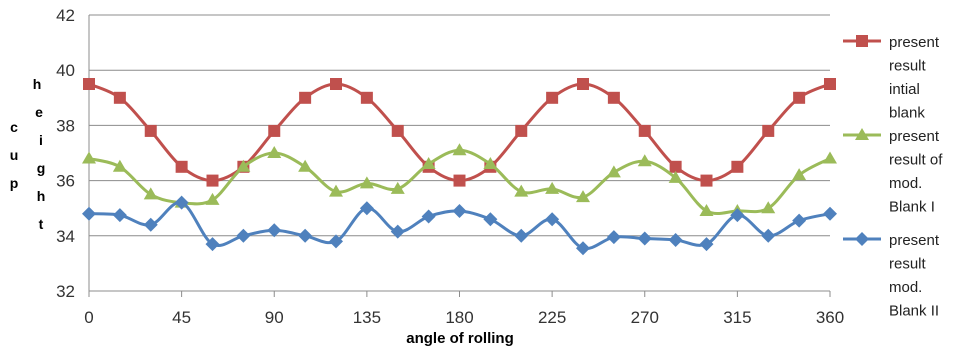  Describe the element at coordinates (645, 317) in the screenshot. I see `x-tick-label: 270` at that location.